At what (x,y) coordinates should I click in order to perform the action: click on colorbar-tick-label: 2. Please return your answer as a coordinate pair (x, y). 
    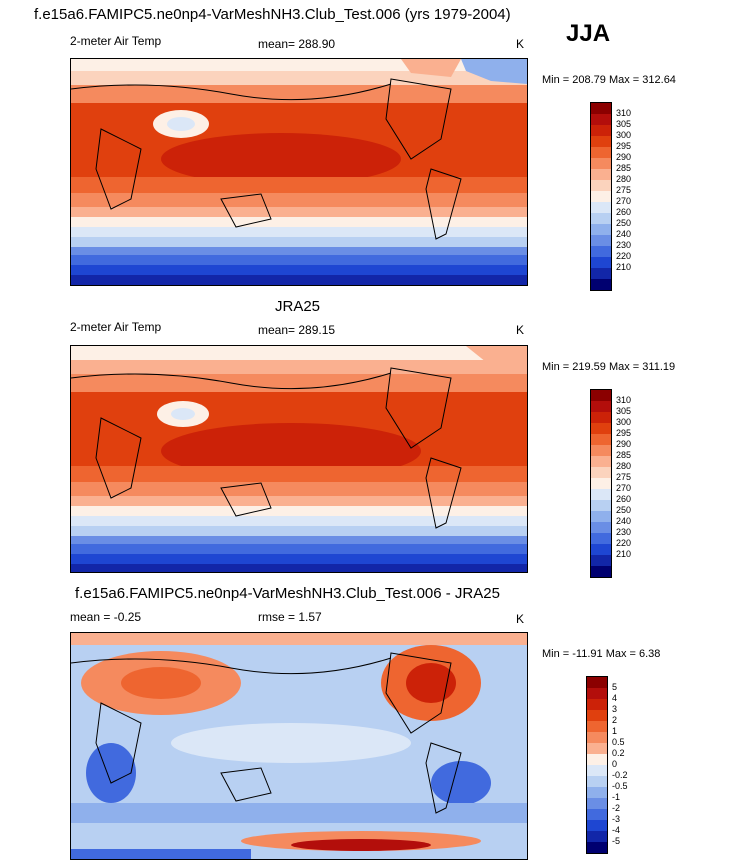
    Looking at the image, I should click on (615, 720).